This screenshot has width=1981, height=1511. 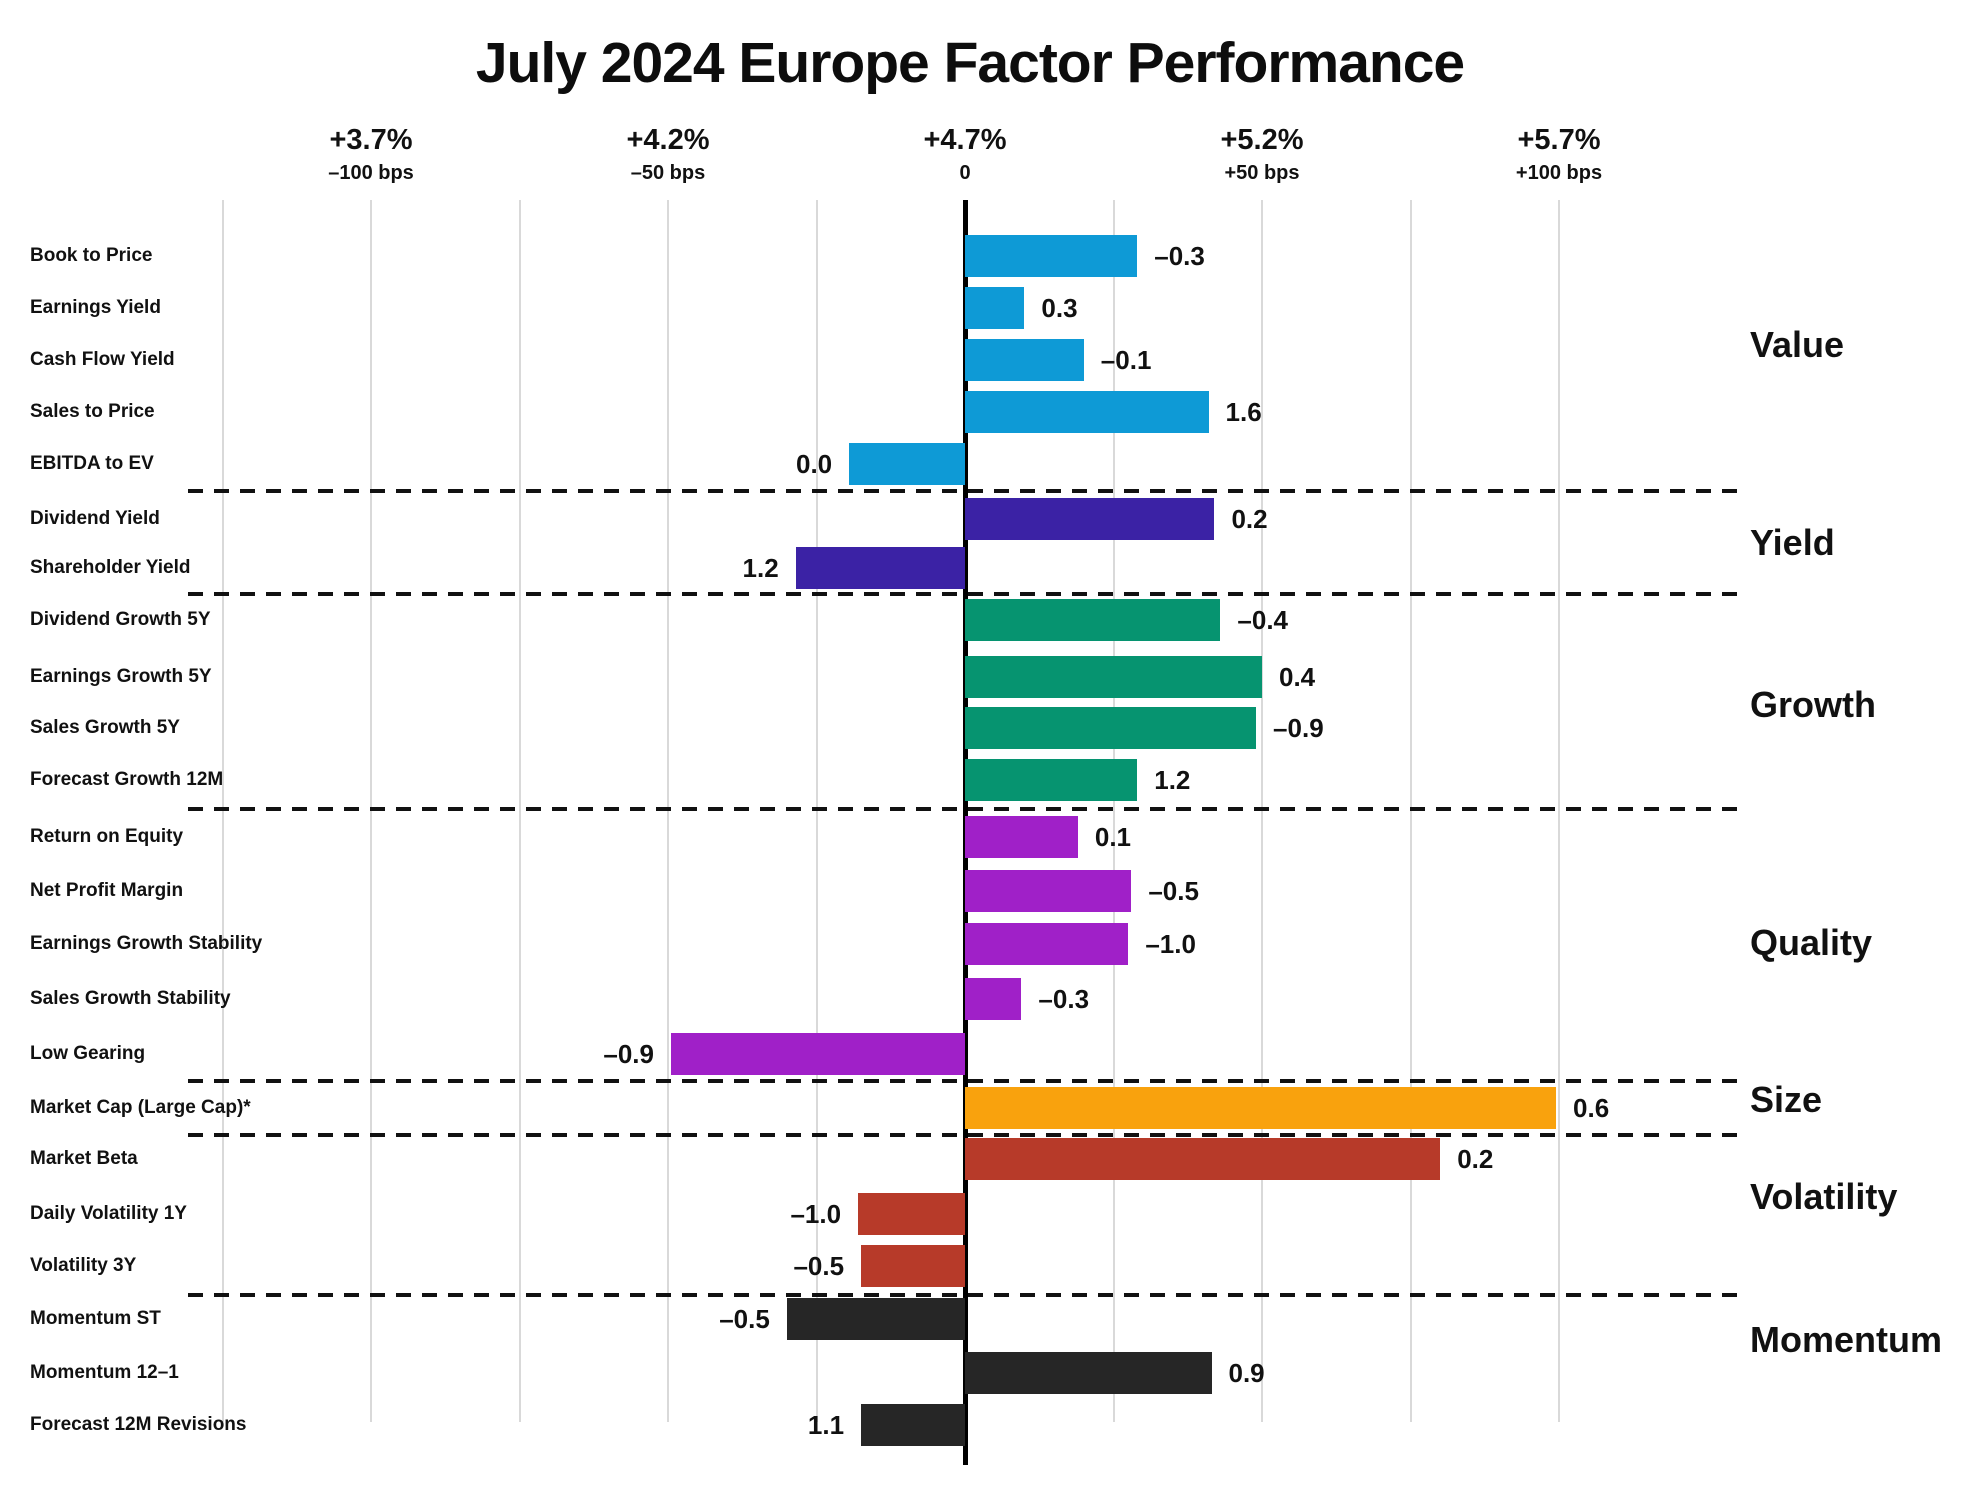 I want to click on bar-value-label: 0.6, so click(x=1591, y=1108).